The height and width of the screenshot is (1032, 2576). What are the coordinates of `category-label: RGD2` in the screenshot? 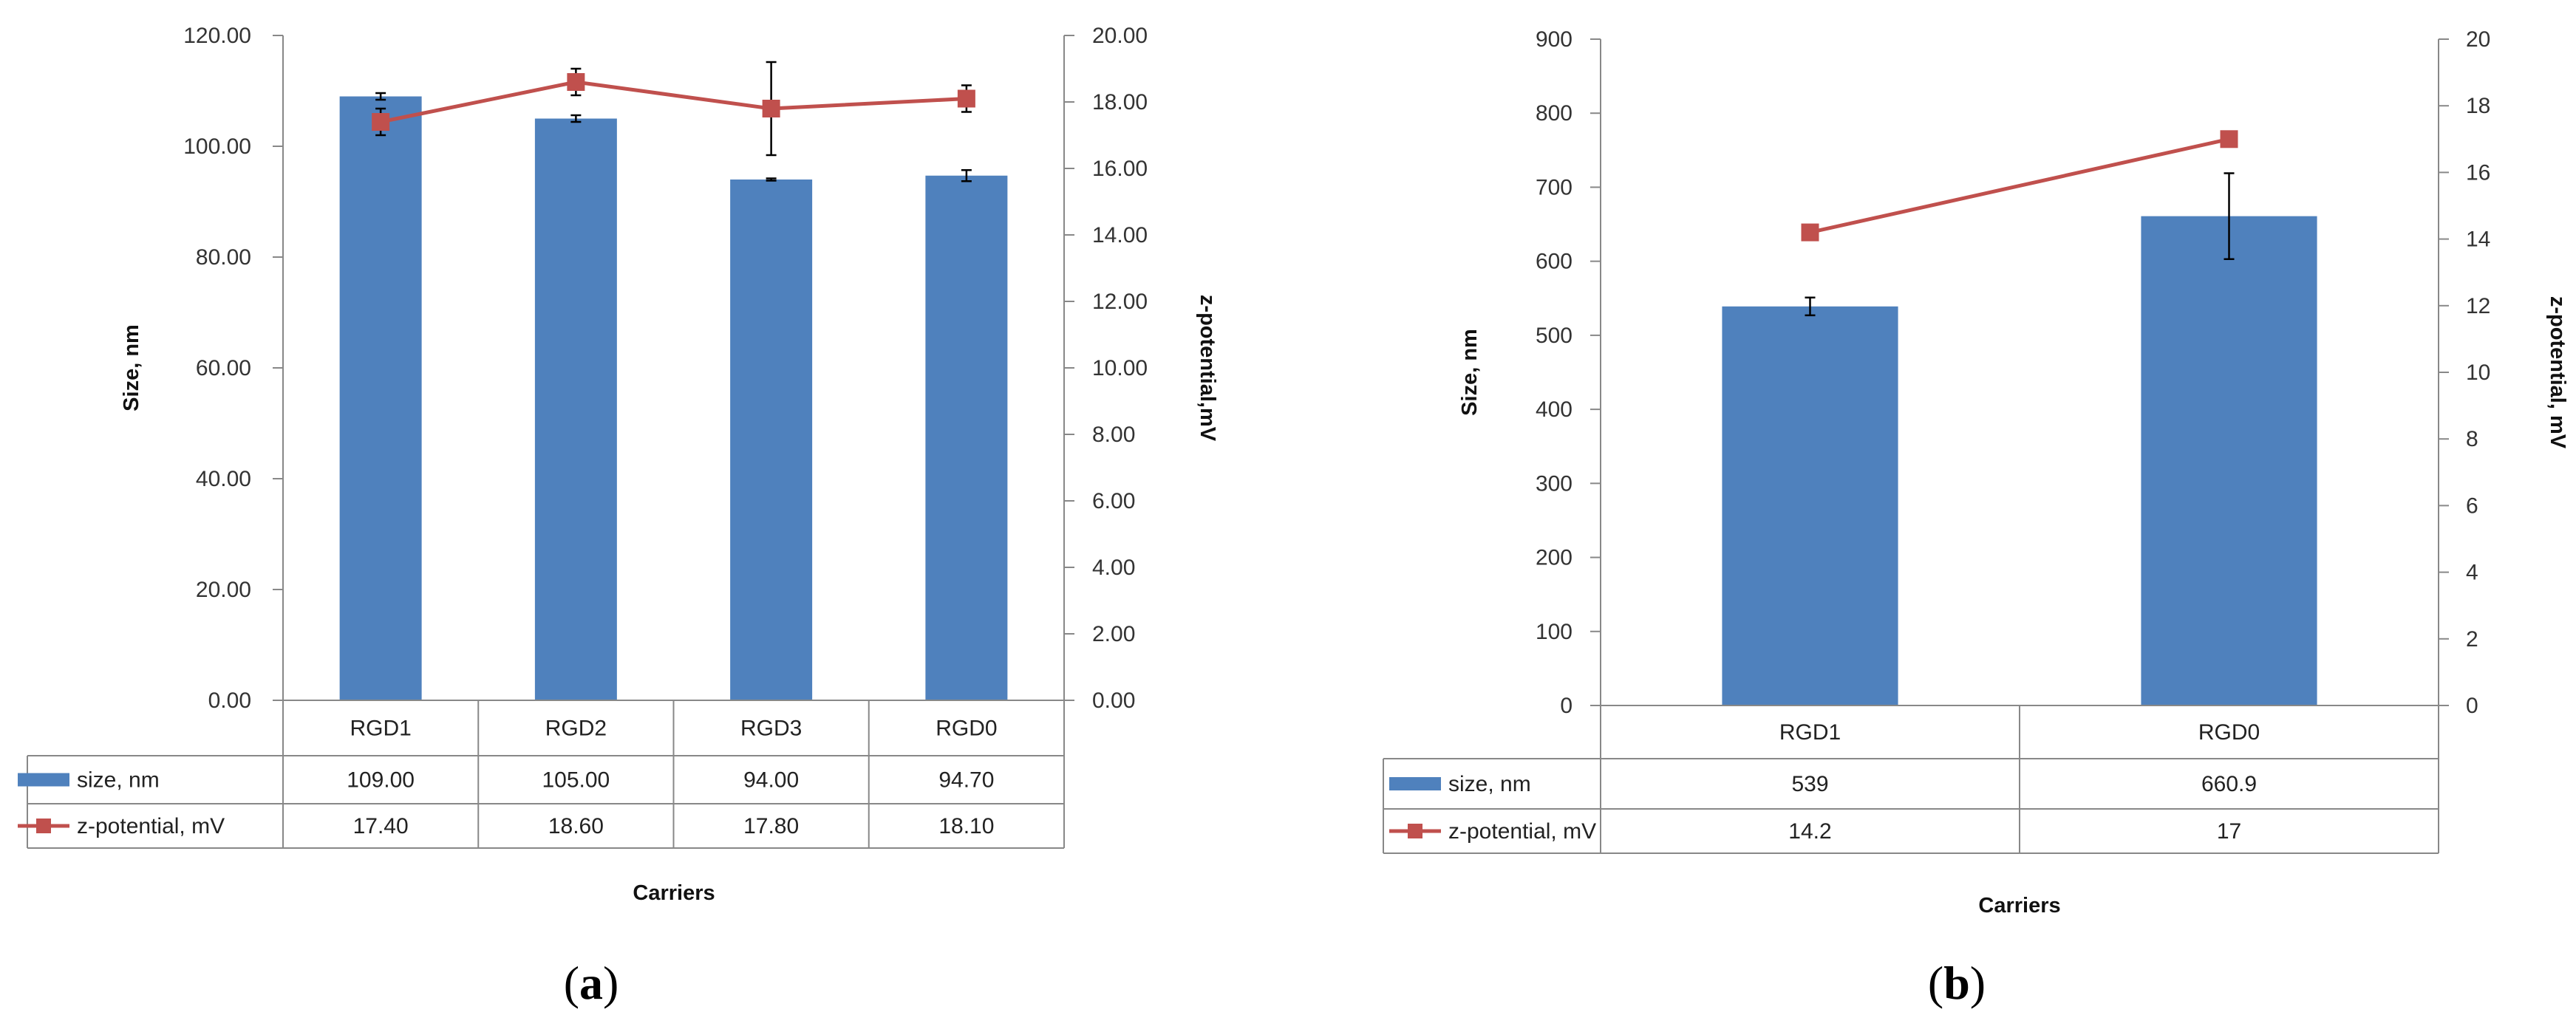 It's located at (576, 729).